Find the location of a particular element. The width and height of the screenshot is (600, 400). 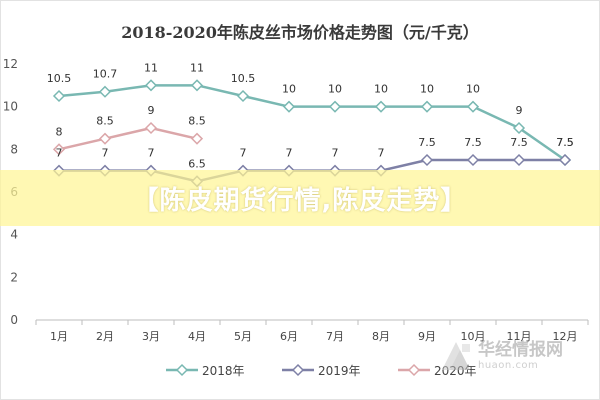

x-tick-label: 6月 is located at coordinates (289, 336).